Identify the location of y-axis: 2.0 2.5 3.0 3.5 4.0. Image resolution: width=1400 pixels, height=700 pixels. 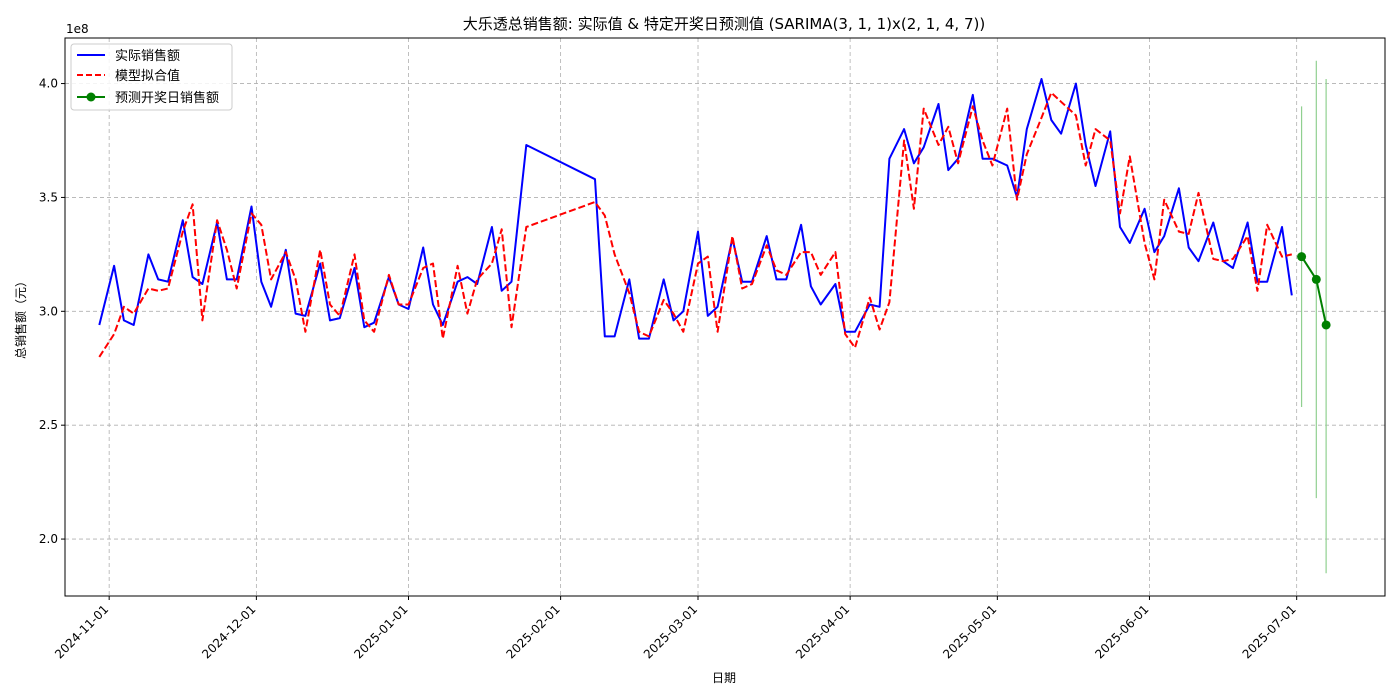
(52, 311).